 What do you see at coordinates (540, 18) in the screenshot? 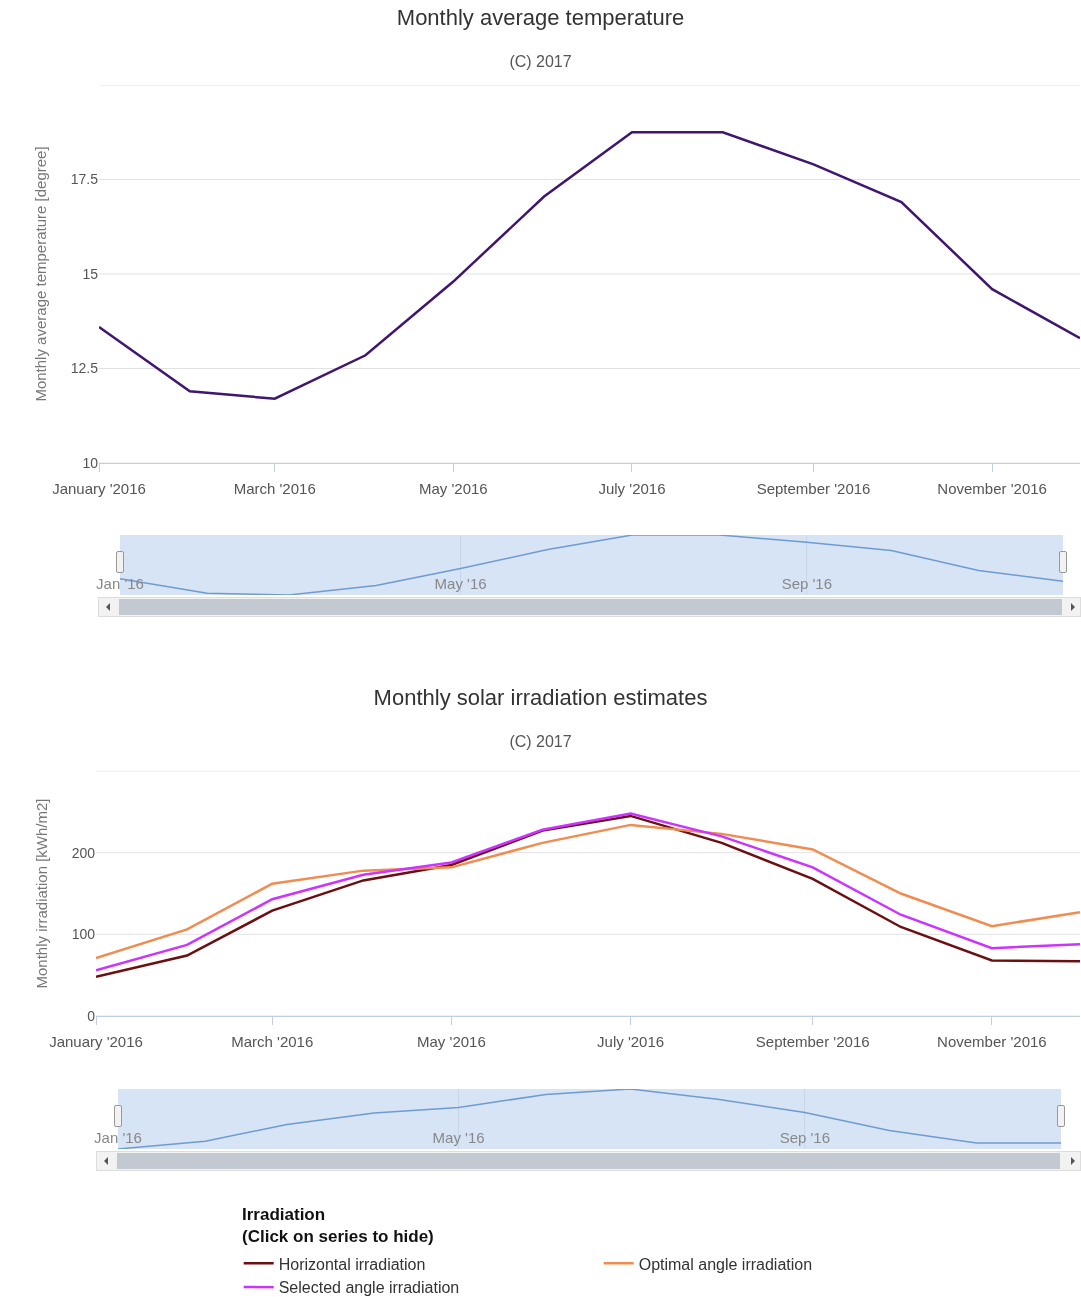
I see `chart-title: Monthly average temperature` at bounding box center [540, 18].